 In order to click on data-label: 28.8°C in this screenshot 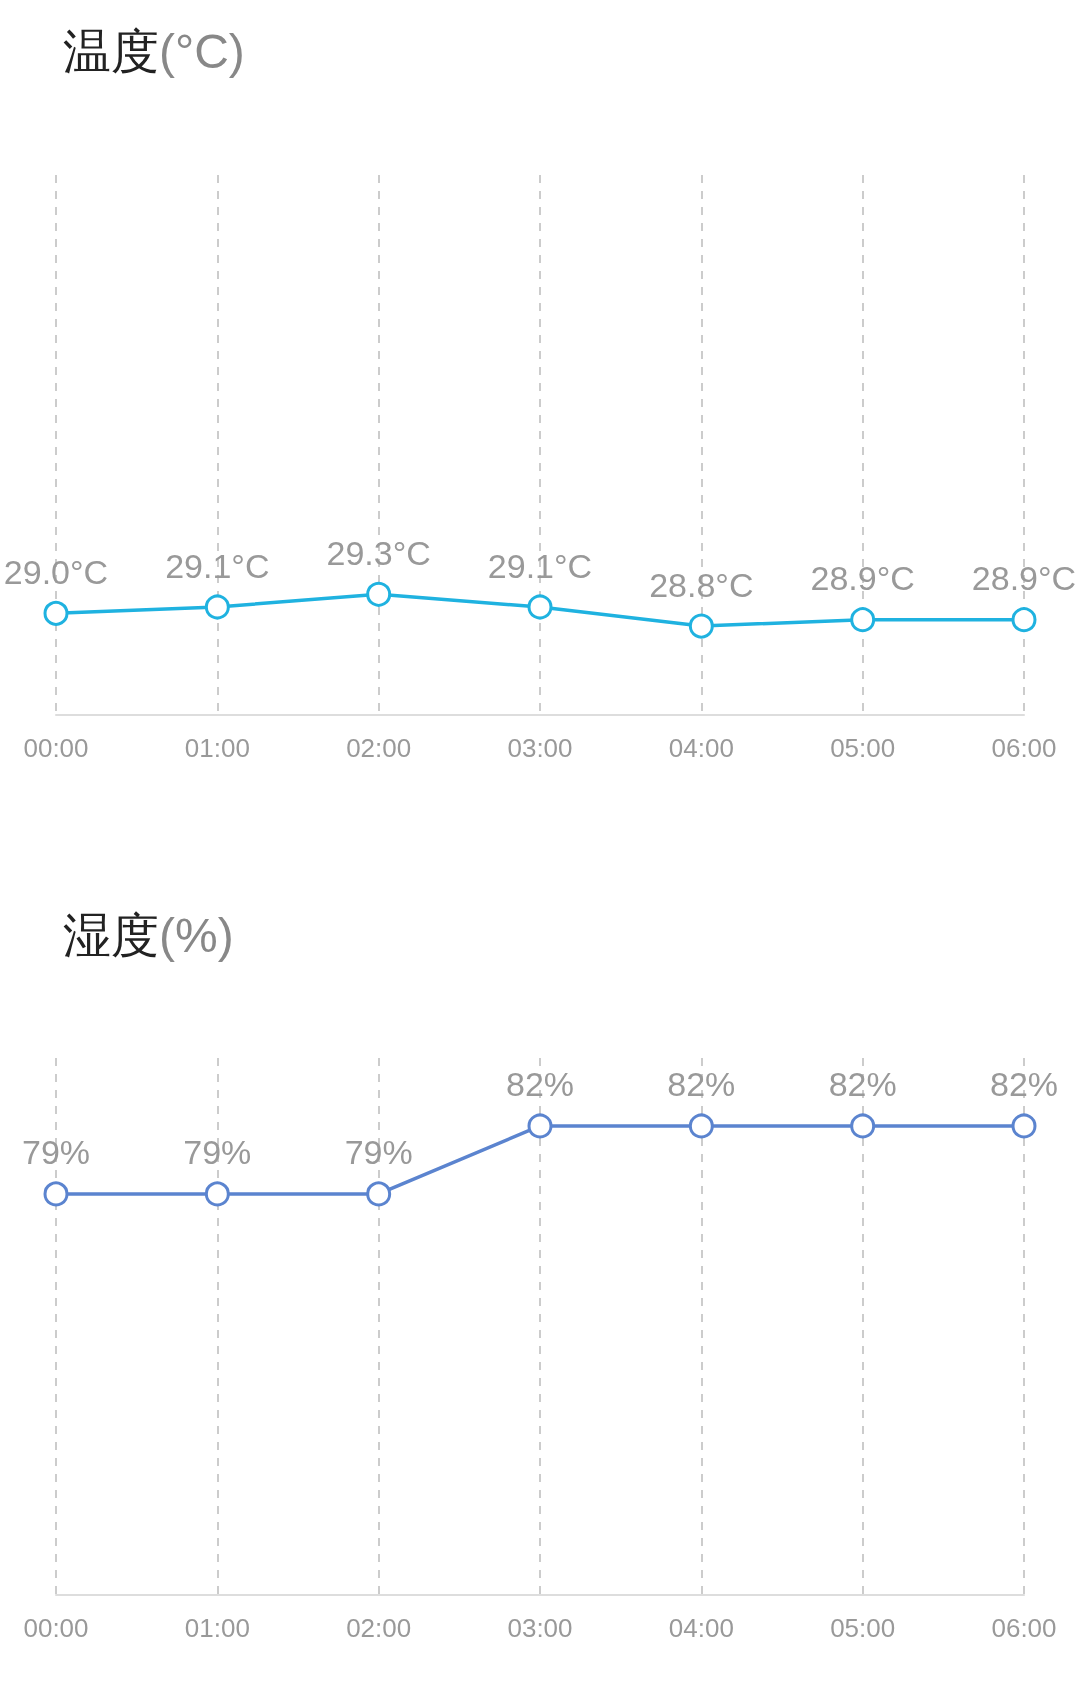, I will do `click(701, 584)`.